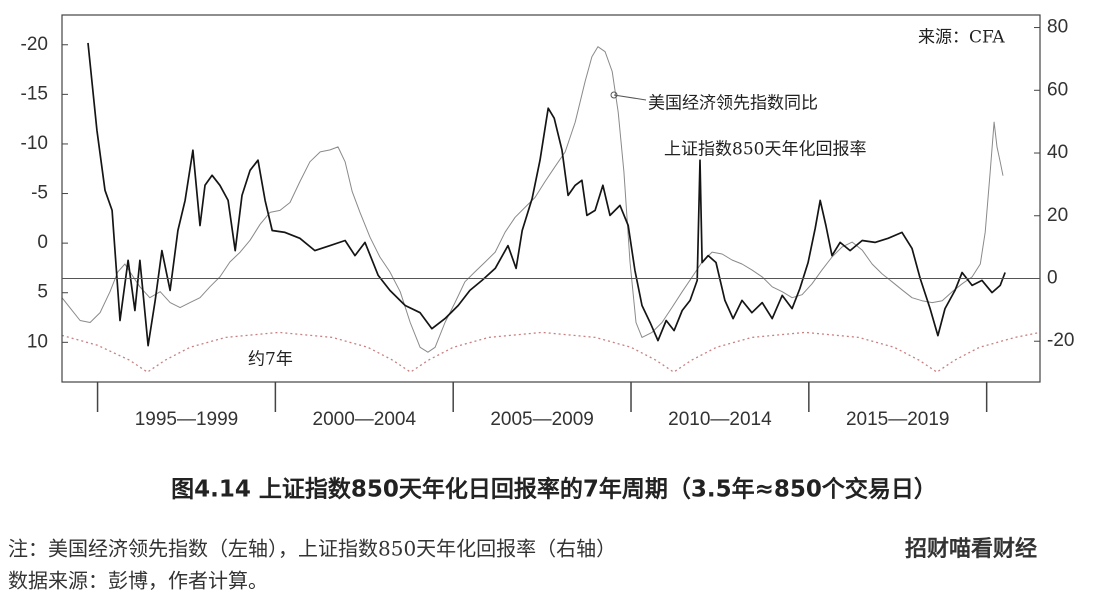  Describe the element at coordinates (37, 341) in the screenshot. I see `y-tick-label: 10` at that location.